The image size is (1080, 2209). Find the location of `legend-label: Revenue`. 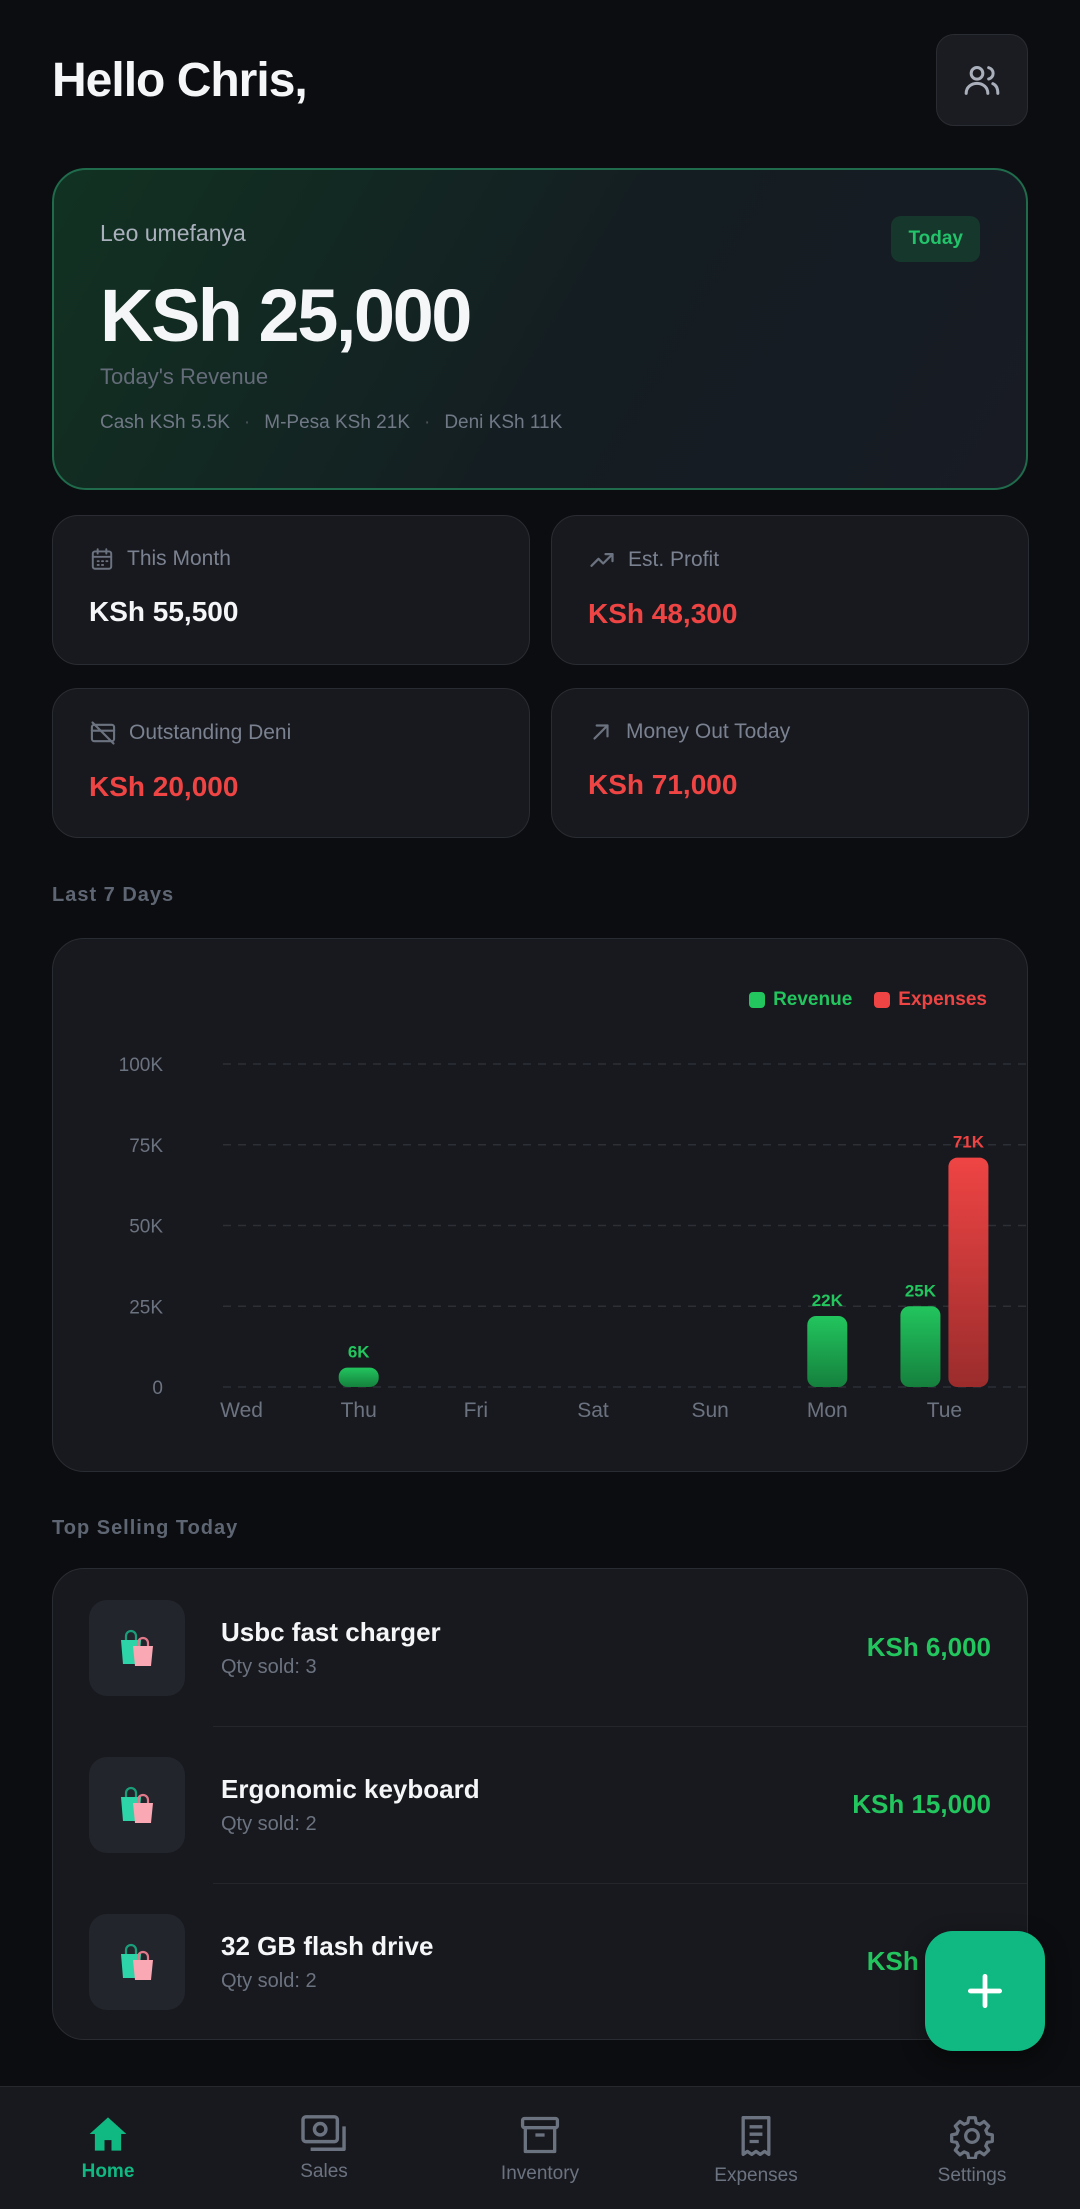

legend-label: Revenue is located at coordinates (813, 999).